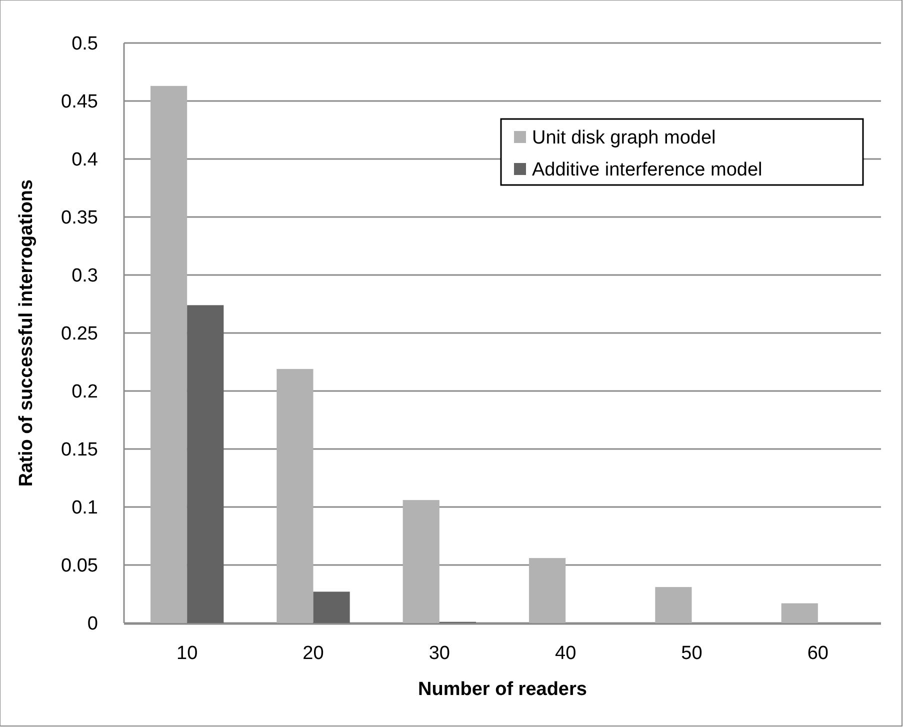 This screenshot has height=727, width=903. Describe the element at coordinates (439, 653) in the screenshot. I see `x-tick-label: 30` at that location.